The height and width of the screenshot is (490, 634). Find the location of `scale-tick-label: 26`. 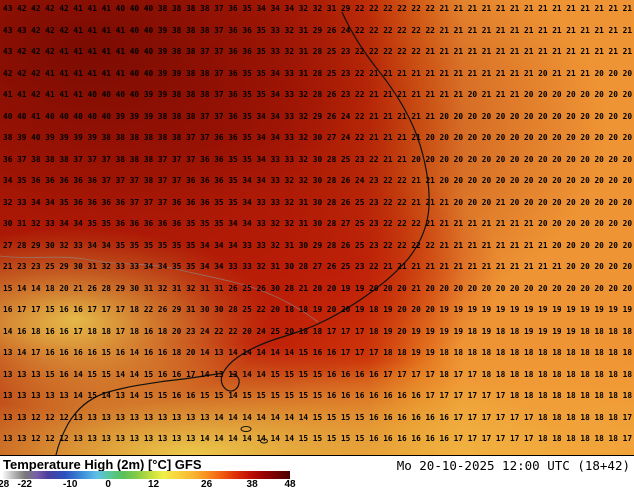

scale-tick-label: 26 is located at coordinates (207, 484).